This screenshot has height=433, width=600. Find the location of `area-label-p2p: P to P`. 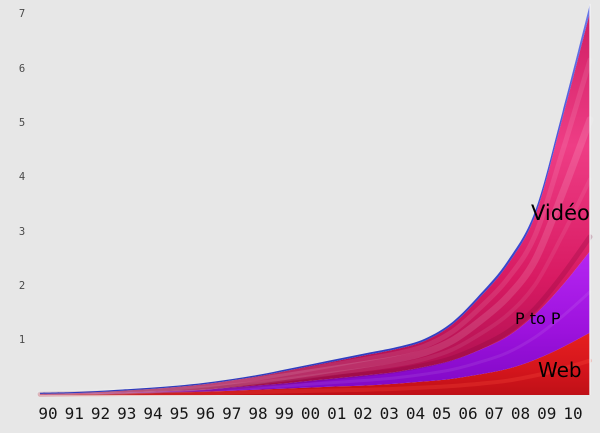

area-label-p2p: P to P is located at coordinates (538, 318).